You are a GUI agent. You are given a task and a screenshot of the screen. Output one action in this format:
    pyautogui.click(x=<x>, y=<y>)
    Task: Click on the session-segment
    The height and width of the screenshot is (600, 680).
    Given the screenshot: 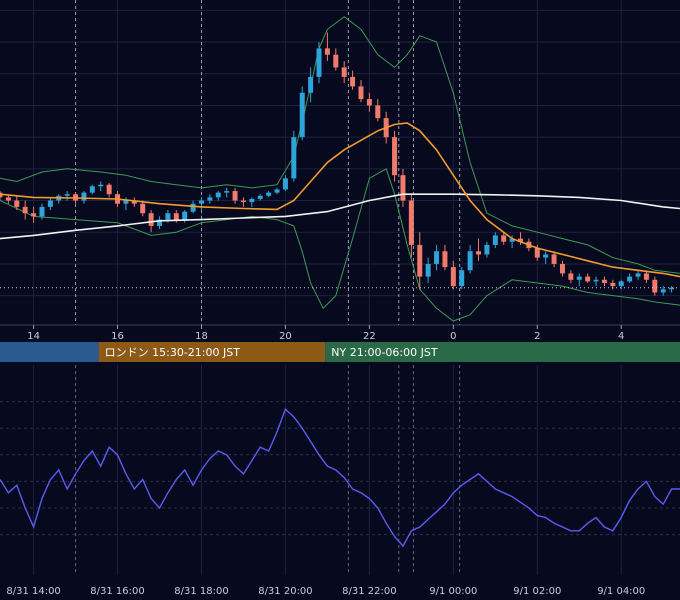 What is the action you would take?
    pyautogui.click(x=49, y=352)
    